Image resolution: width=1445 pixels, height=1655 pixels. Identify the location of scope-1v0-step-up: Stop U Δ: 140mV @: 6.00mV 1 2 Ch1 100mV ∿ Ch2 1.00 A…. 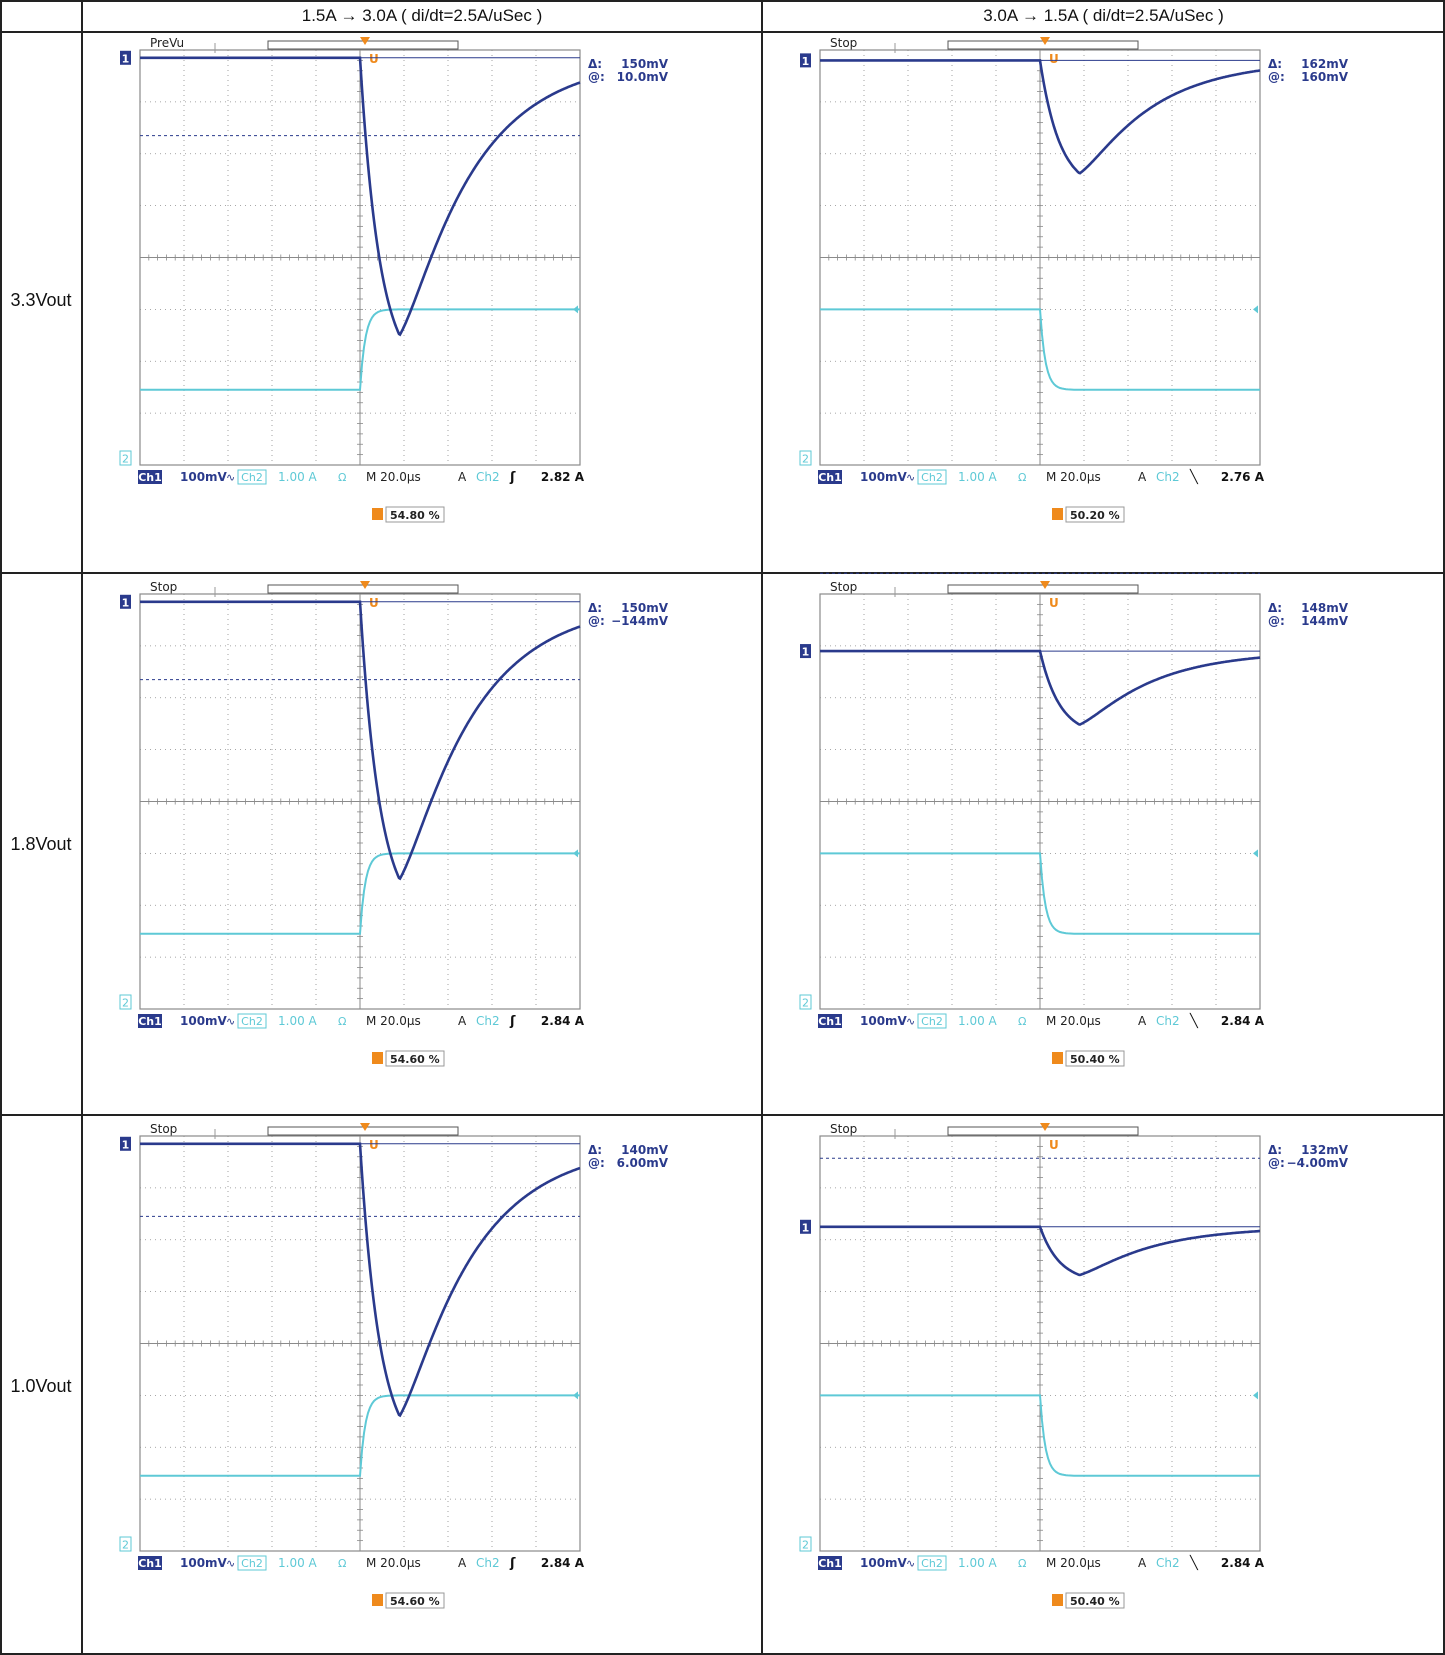
(430, 1377).